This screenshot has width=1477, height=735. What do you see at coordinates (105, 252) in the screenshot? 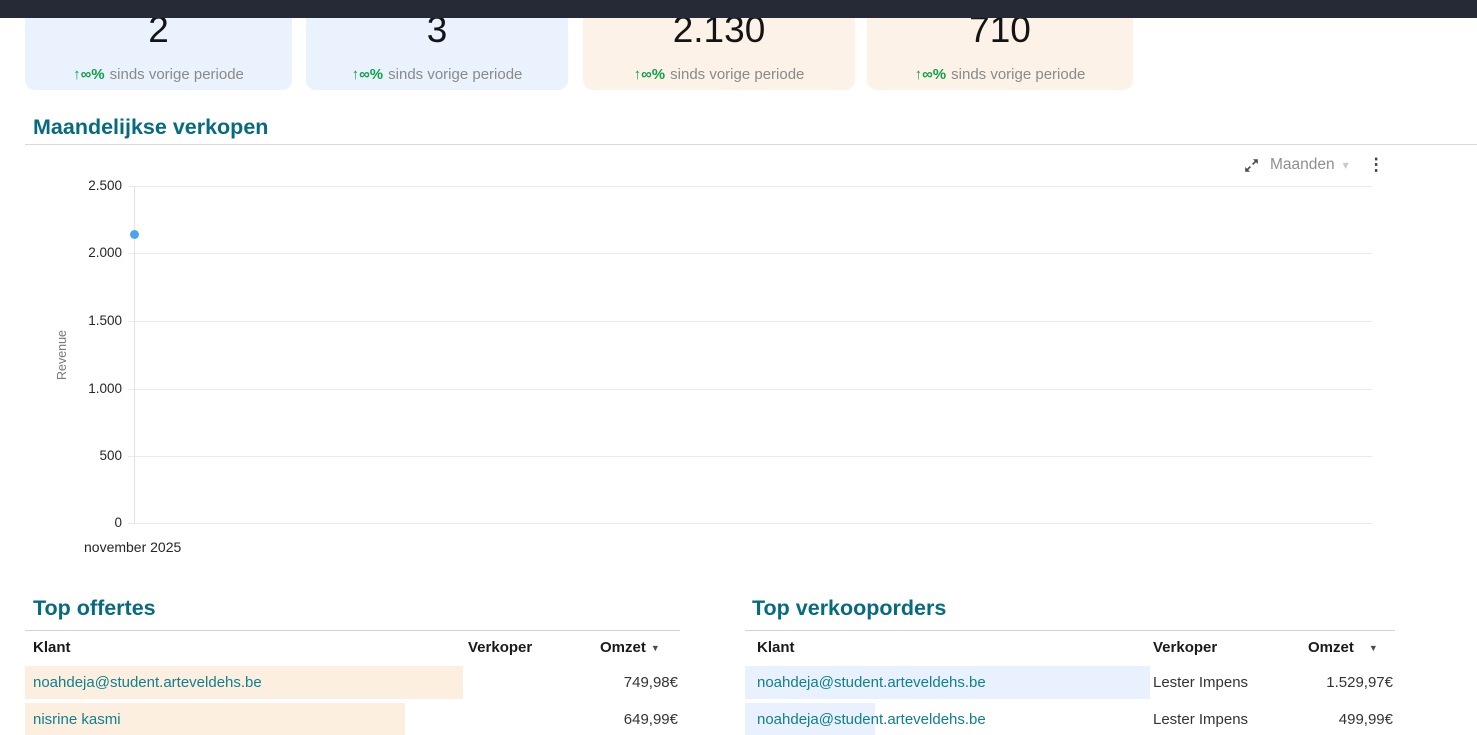
I see `y-tick-label: 2.000` at bounding box center [105, 252].